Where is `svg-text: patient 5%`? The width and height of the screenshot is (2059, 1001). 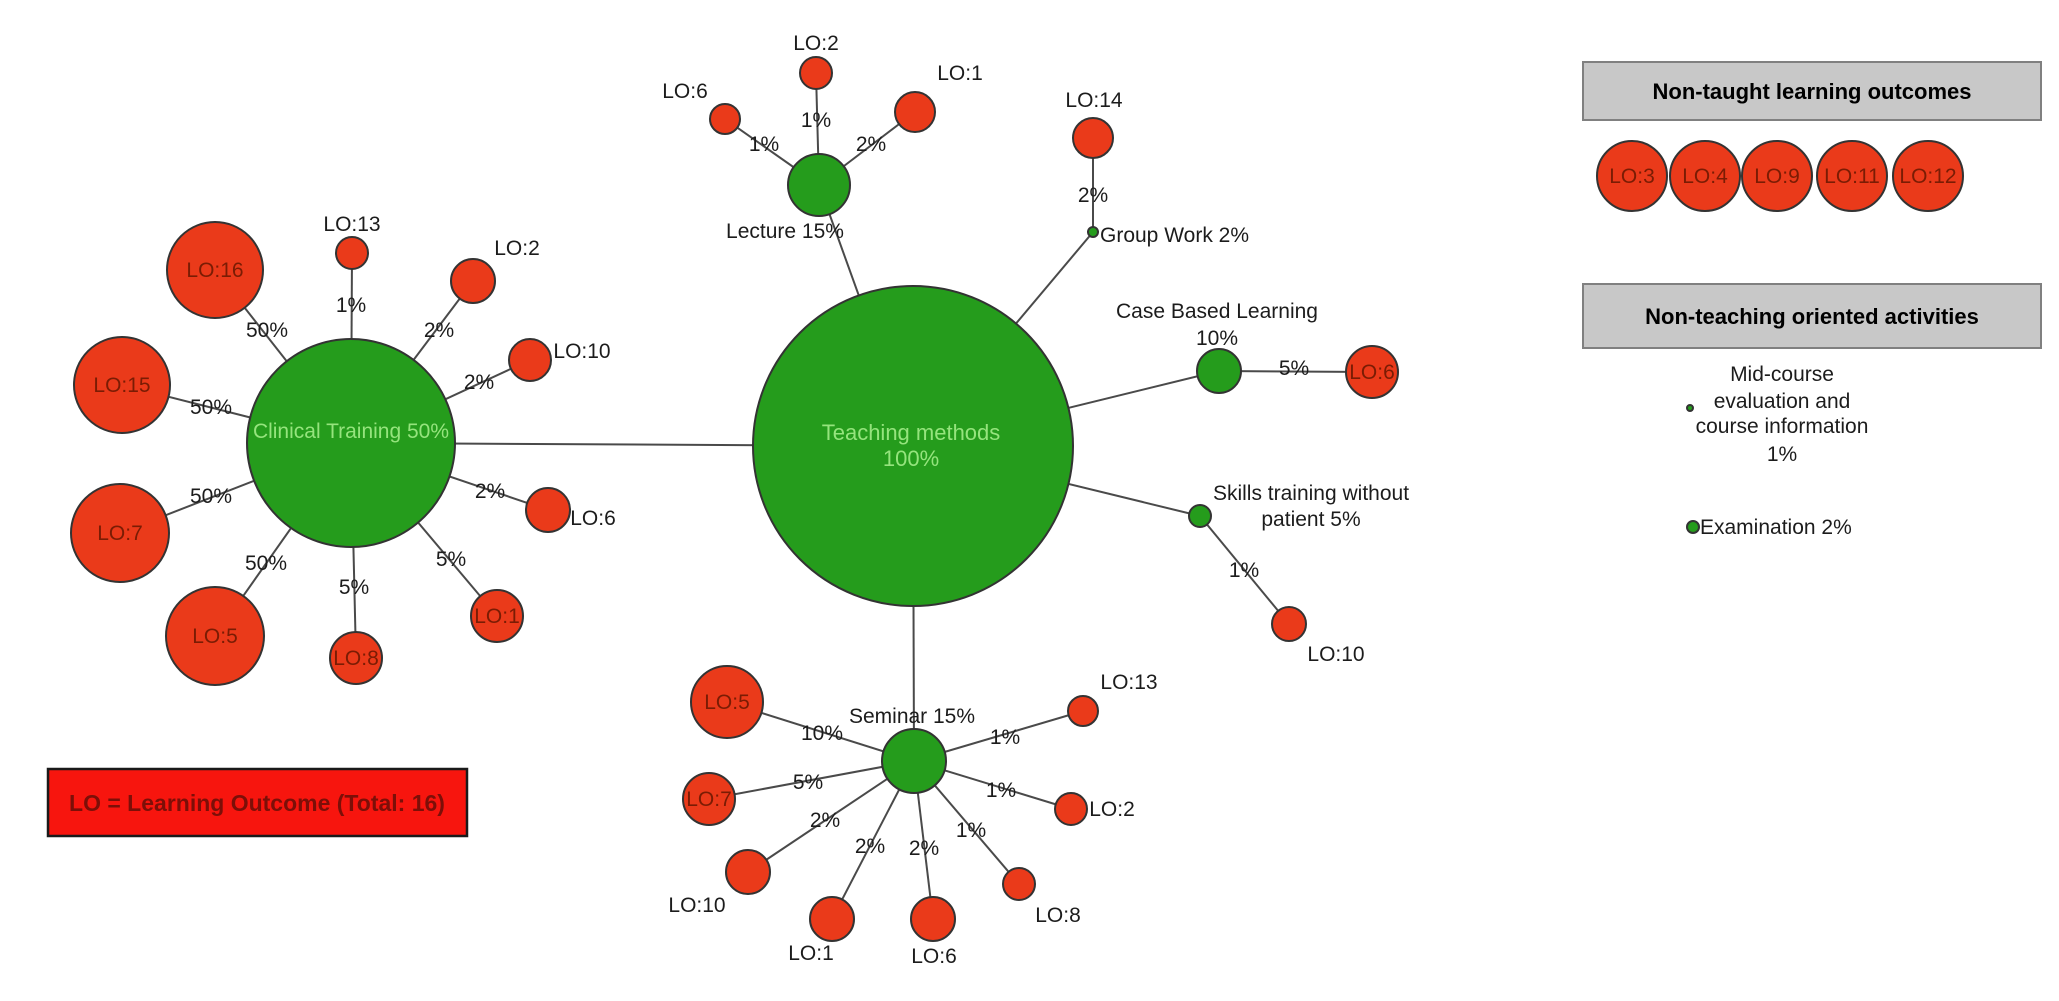
svg-text: patient 5% is located at coordinates (1310, 519).